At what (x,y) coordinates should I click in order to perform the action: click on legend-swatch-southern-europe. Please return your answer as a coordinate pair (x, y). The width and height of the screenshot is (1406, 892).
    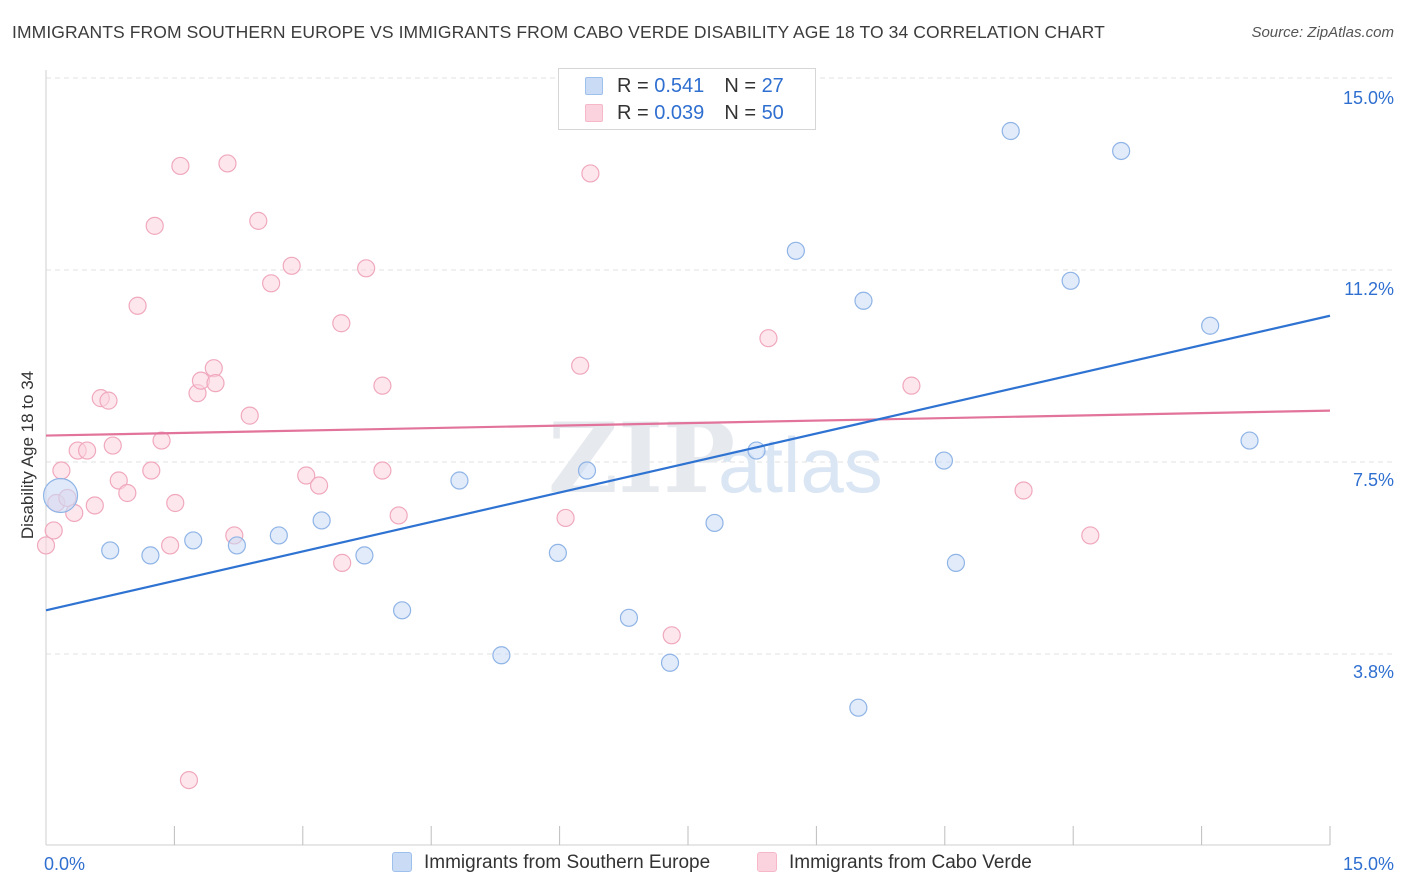
    Looking at the image, I should click on (594, 86).